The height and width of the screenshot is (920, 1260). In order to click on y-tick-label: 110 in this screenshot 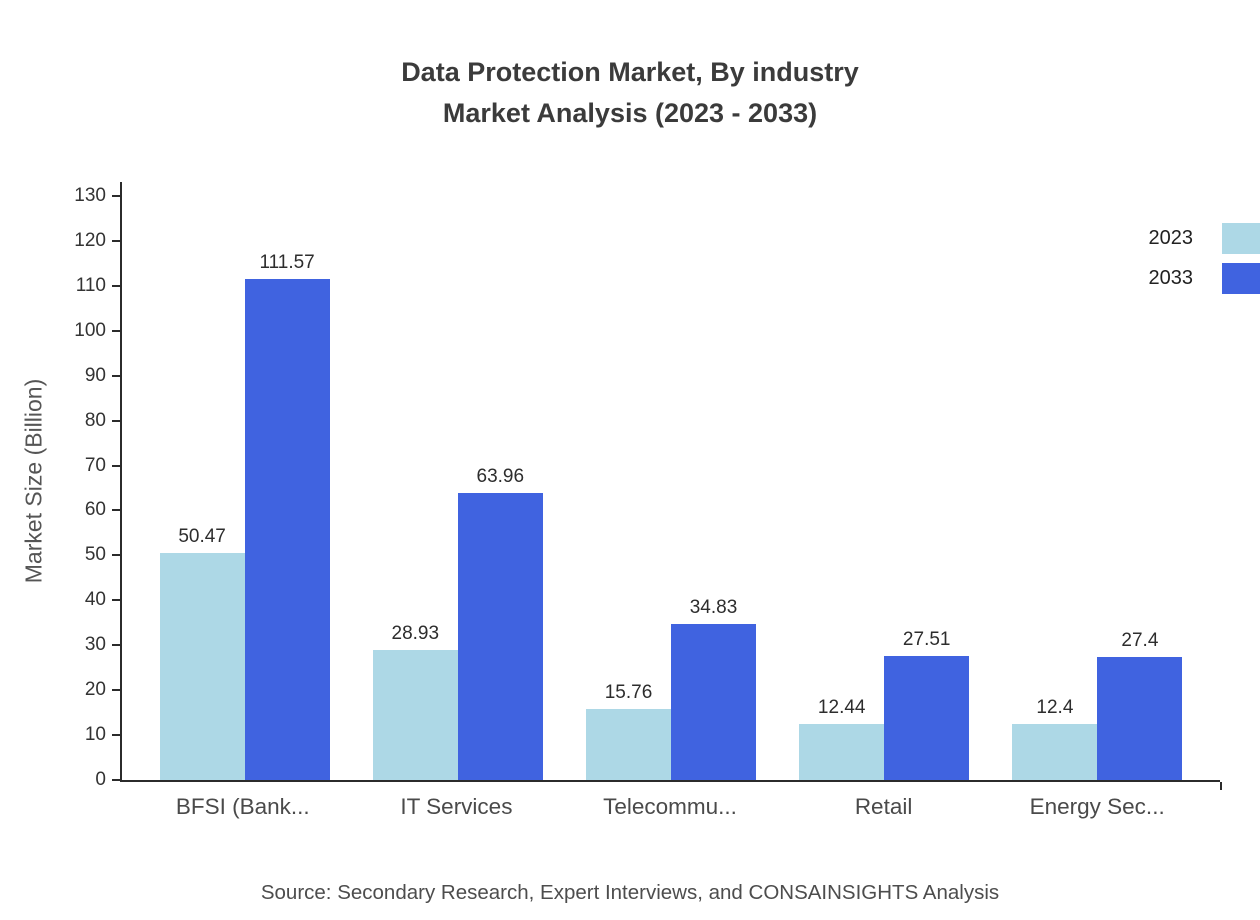, I will do `click(90, 285)`.